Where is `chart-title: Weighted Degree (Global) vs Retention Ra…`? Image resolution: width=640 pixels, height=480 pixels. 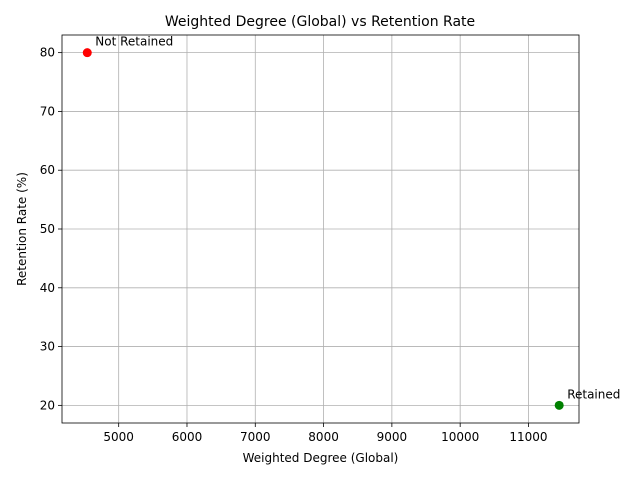
chart-title: Weighted Degree (Global) vs Retention Ra… is located at coordinates (320, 22).